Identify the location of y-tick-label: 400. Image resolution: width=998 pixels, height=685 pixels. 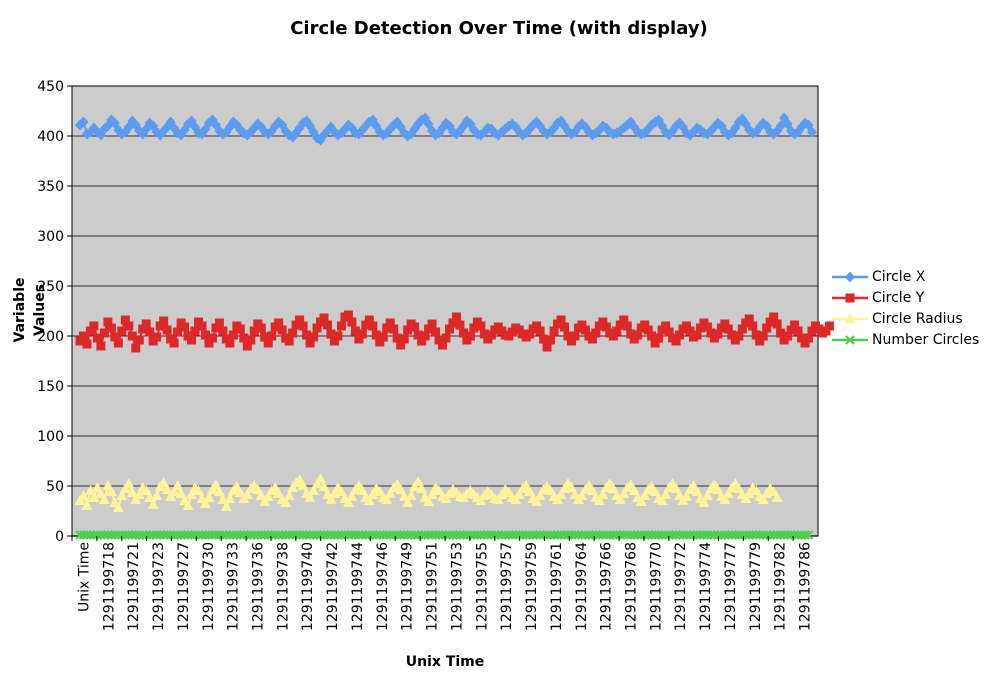
(50, 137).